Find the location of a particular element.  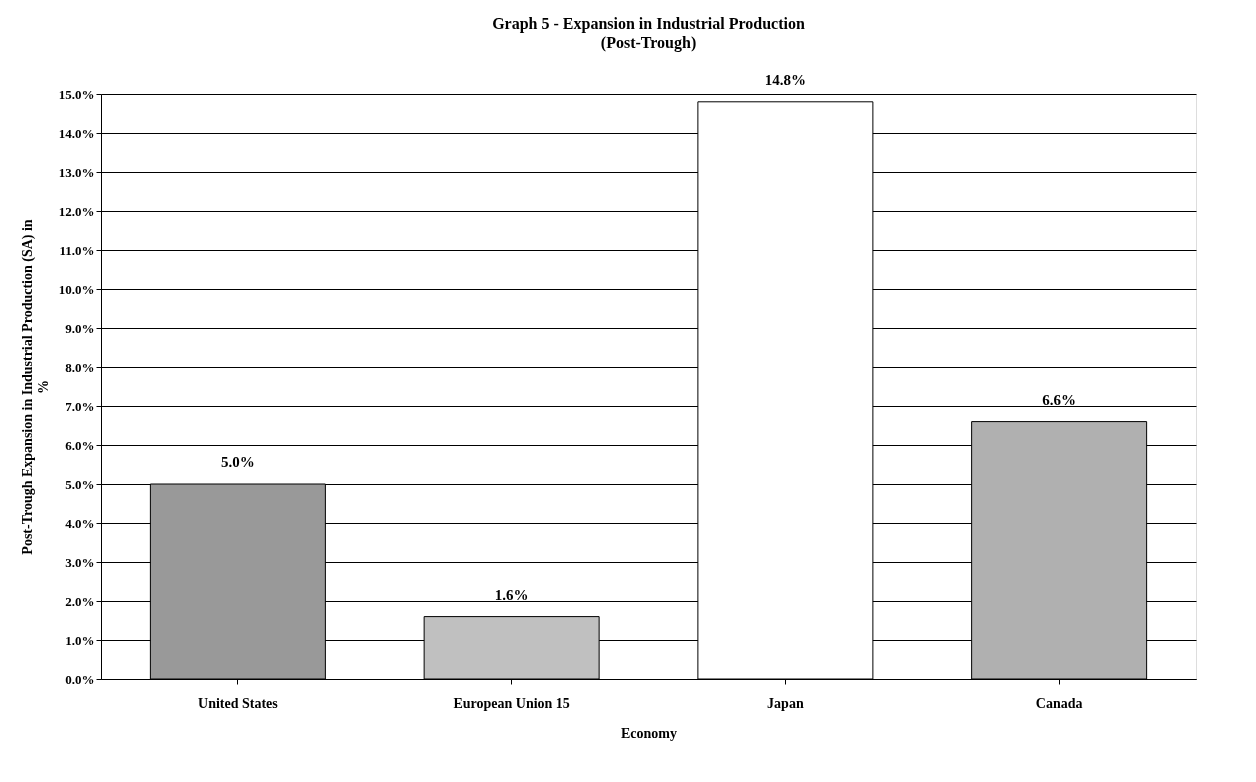

y-tick-label: 8.0% is located at coordinates (80, 367).